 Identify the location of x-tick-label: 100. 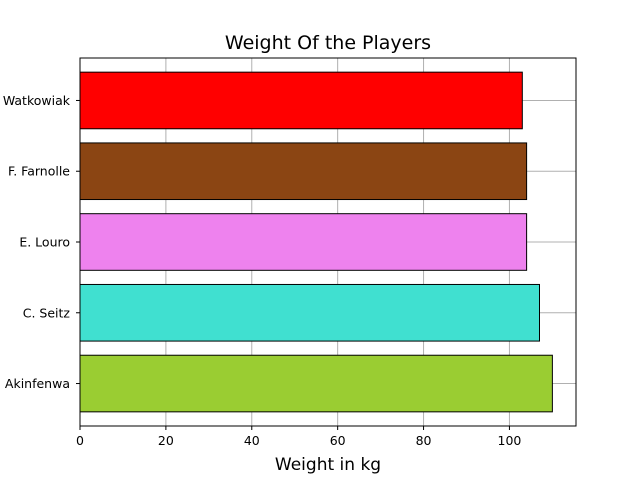
(510, 440).